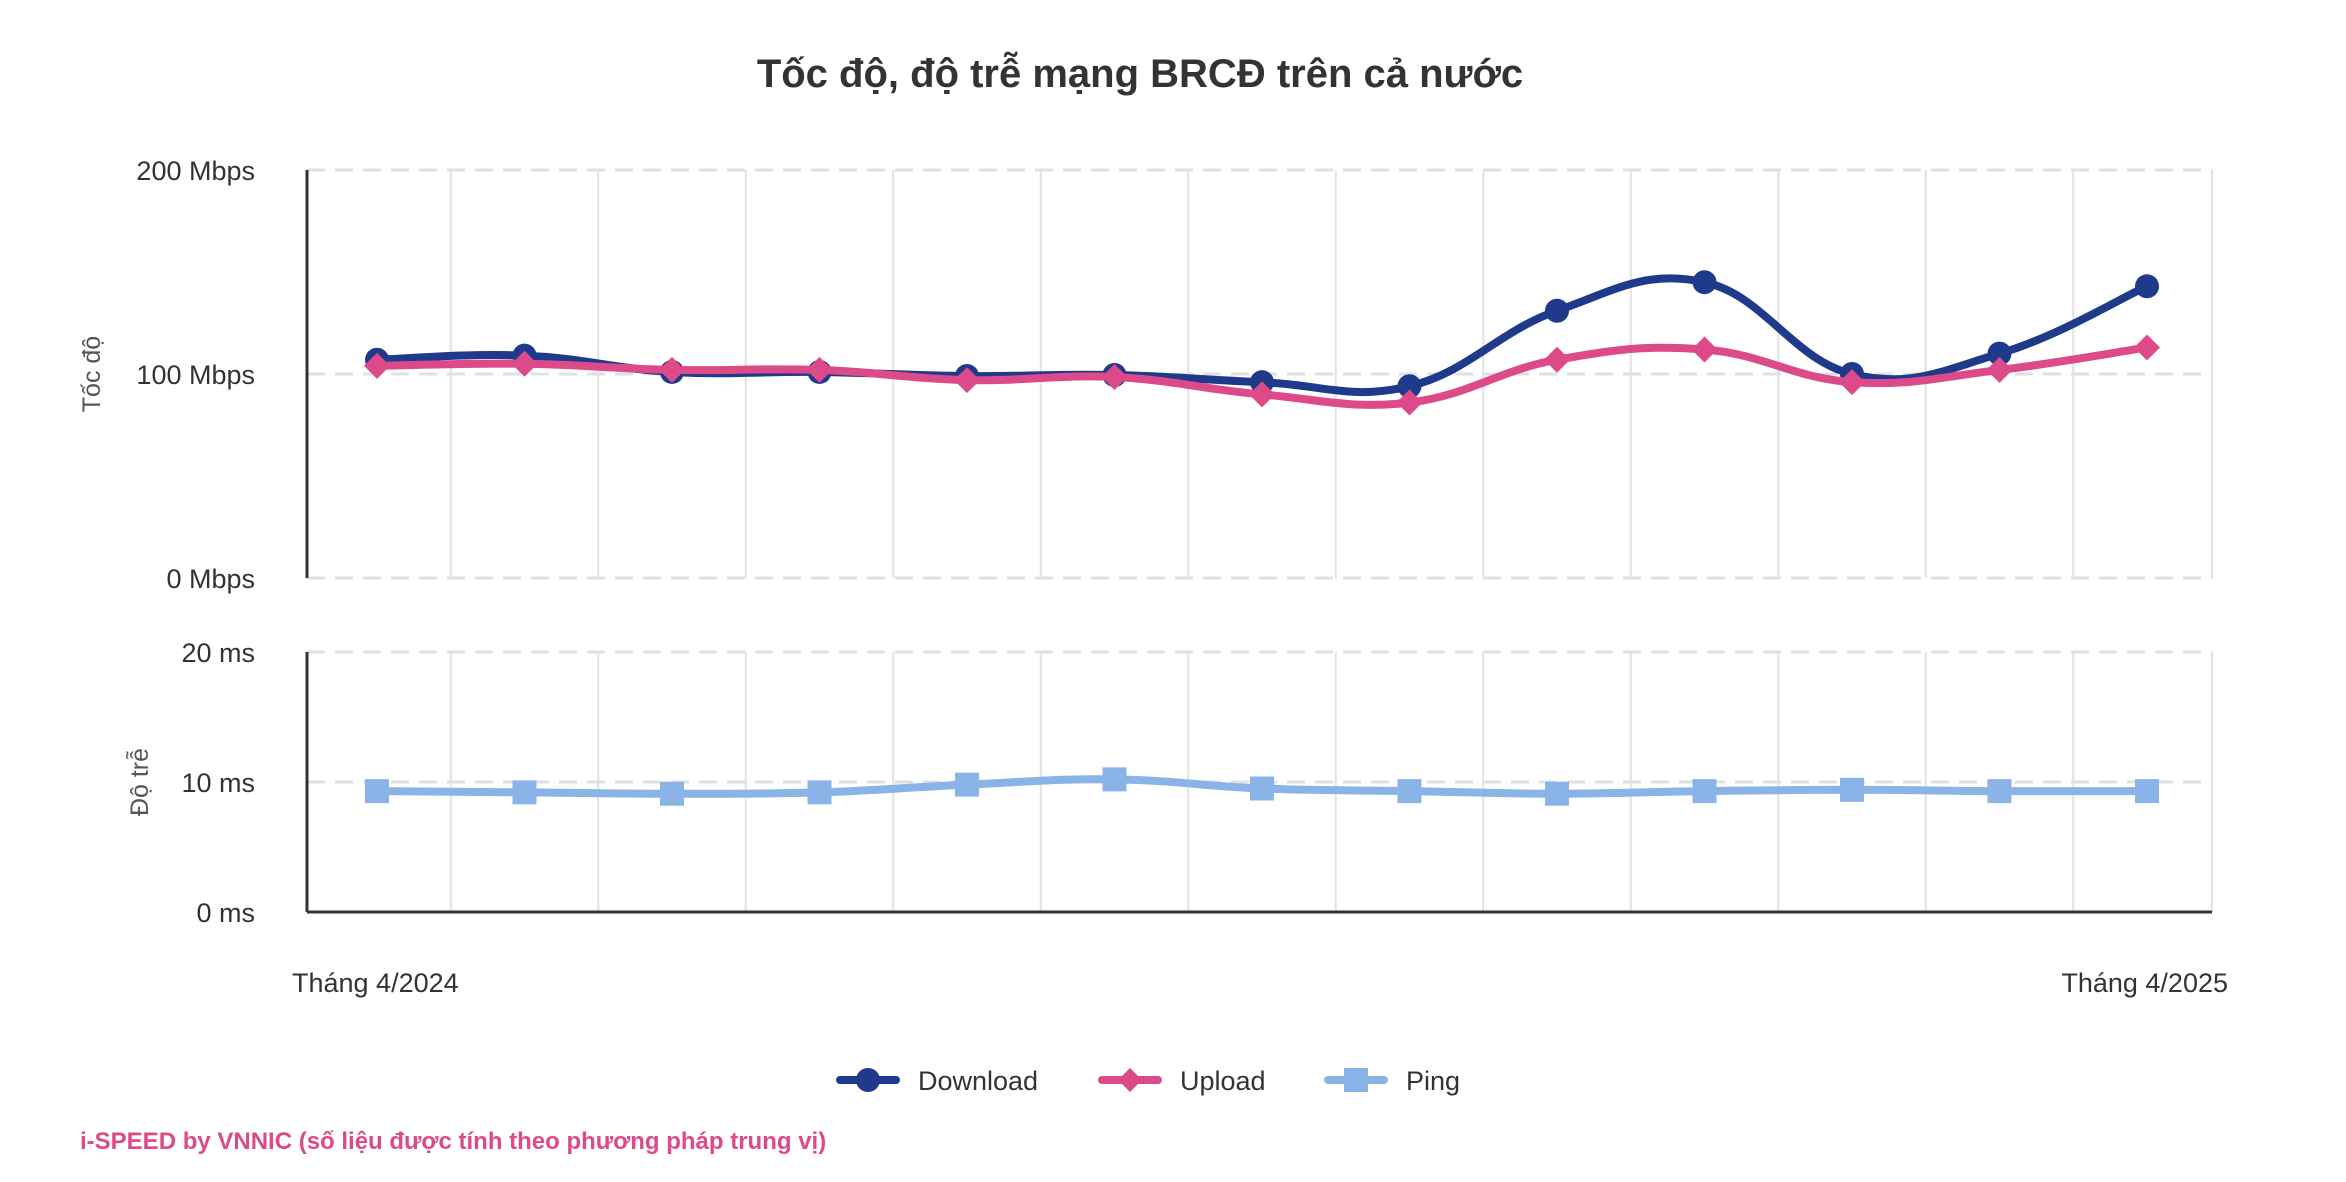  Describe the element at coordinates (139, 782) in the screenshot. I see `y-axis-title: Độ trễ` at that location.